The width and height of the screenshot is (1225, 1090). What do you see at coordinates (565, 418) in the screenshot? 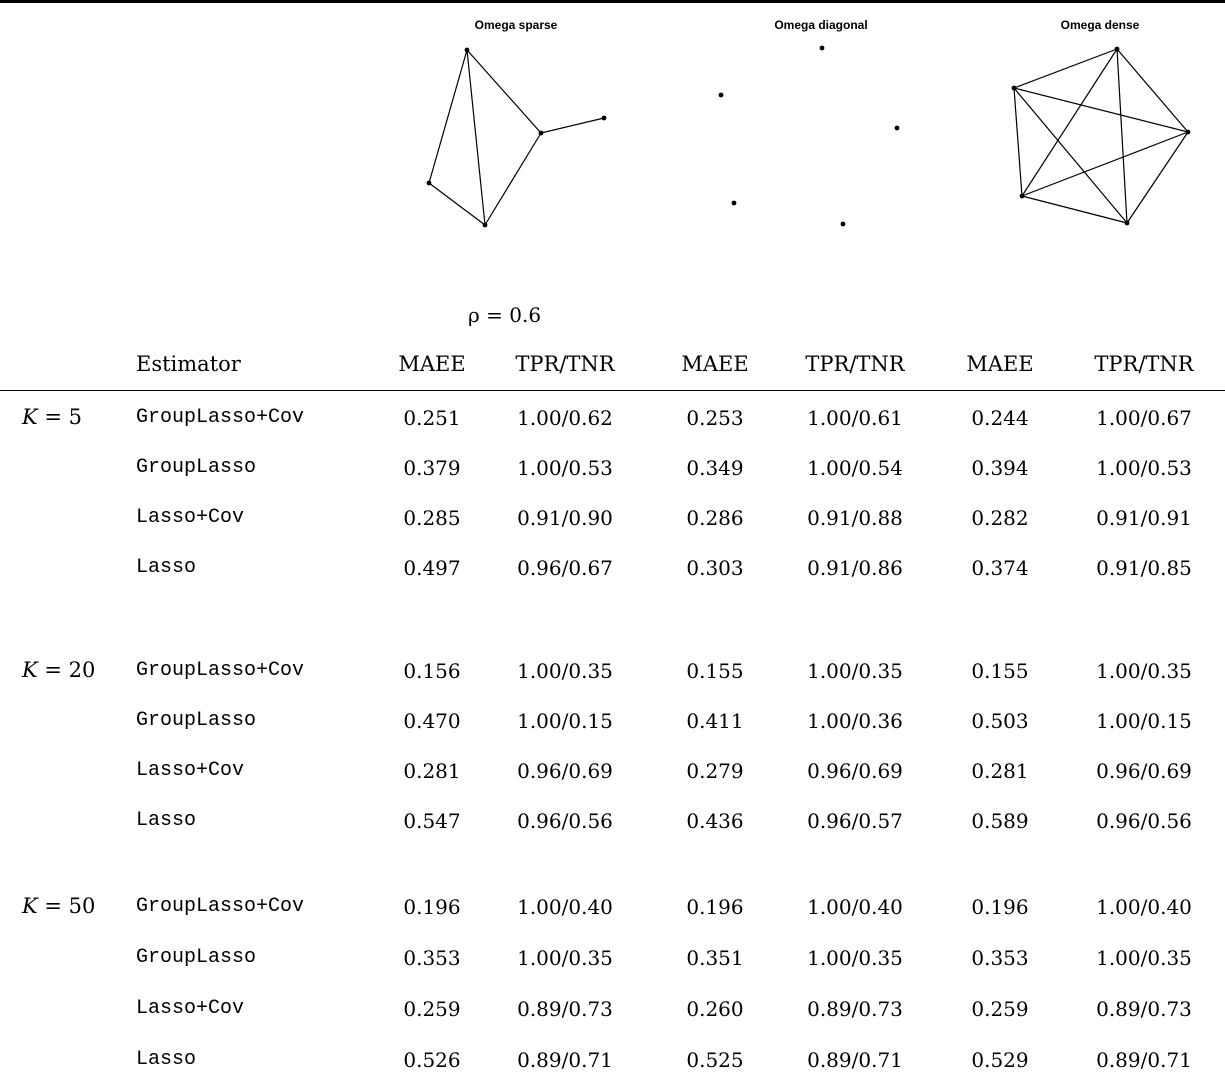
I see `tpr-tnr-value: 1.00/0.62` at bounding box center [565, 418].